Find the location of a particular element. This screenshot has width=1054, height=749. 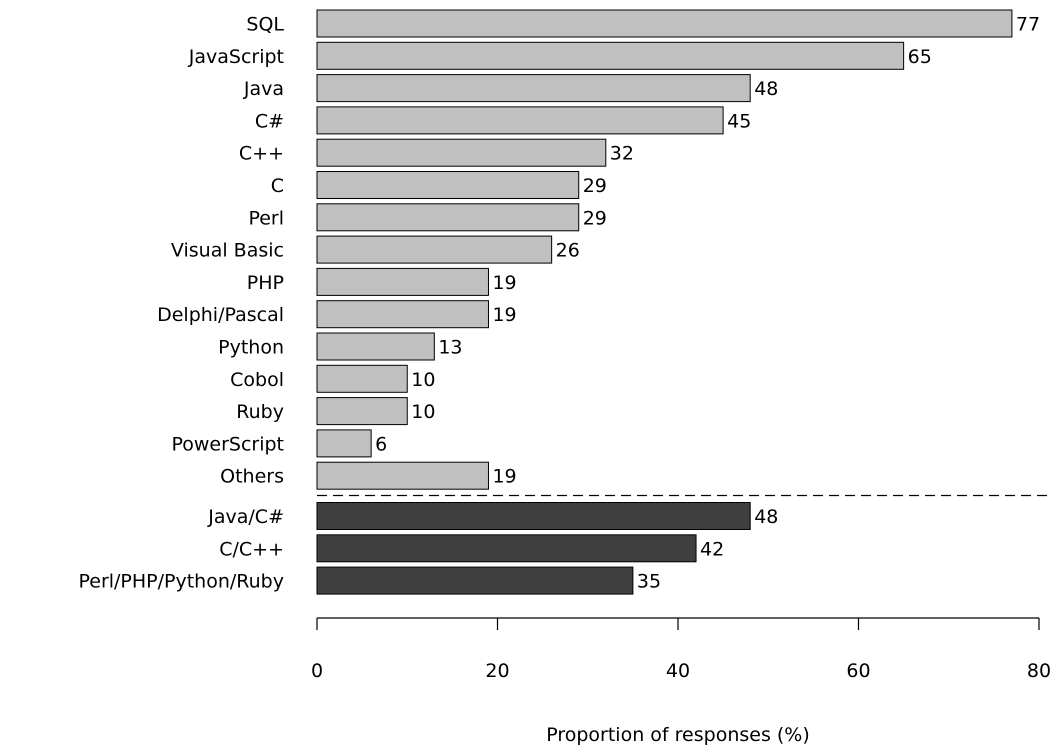

bar-python is located at coordinates (375, 346).